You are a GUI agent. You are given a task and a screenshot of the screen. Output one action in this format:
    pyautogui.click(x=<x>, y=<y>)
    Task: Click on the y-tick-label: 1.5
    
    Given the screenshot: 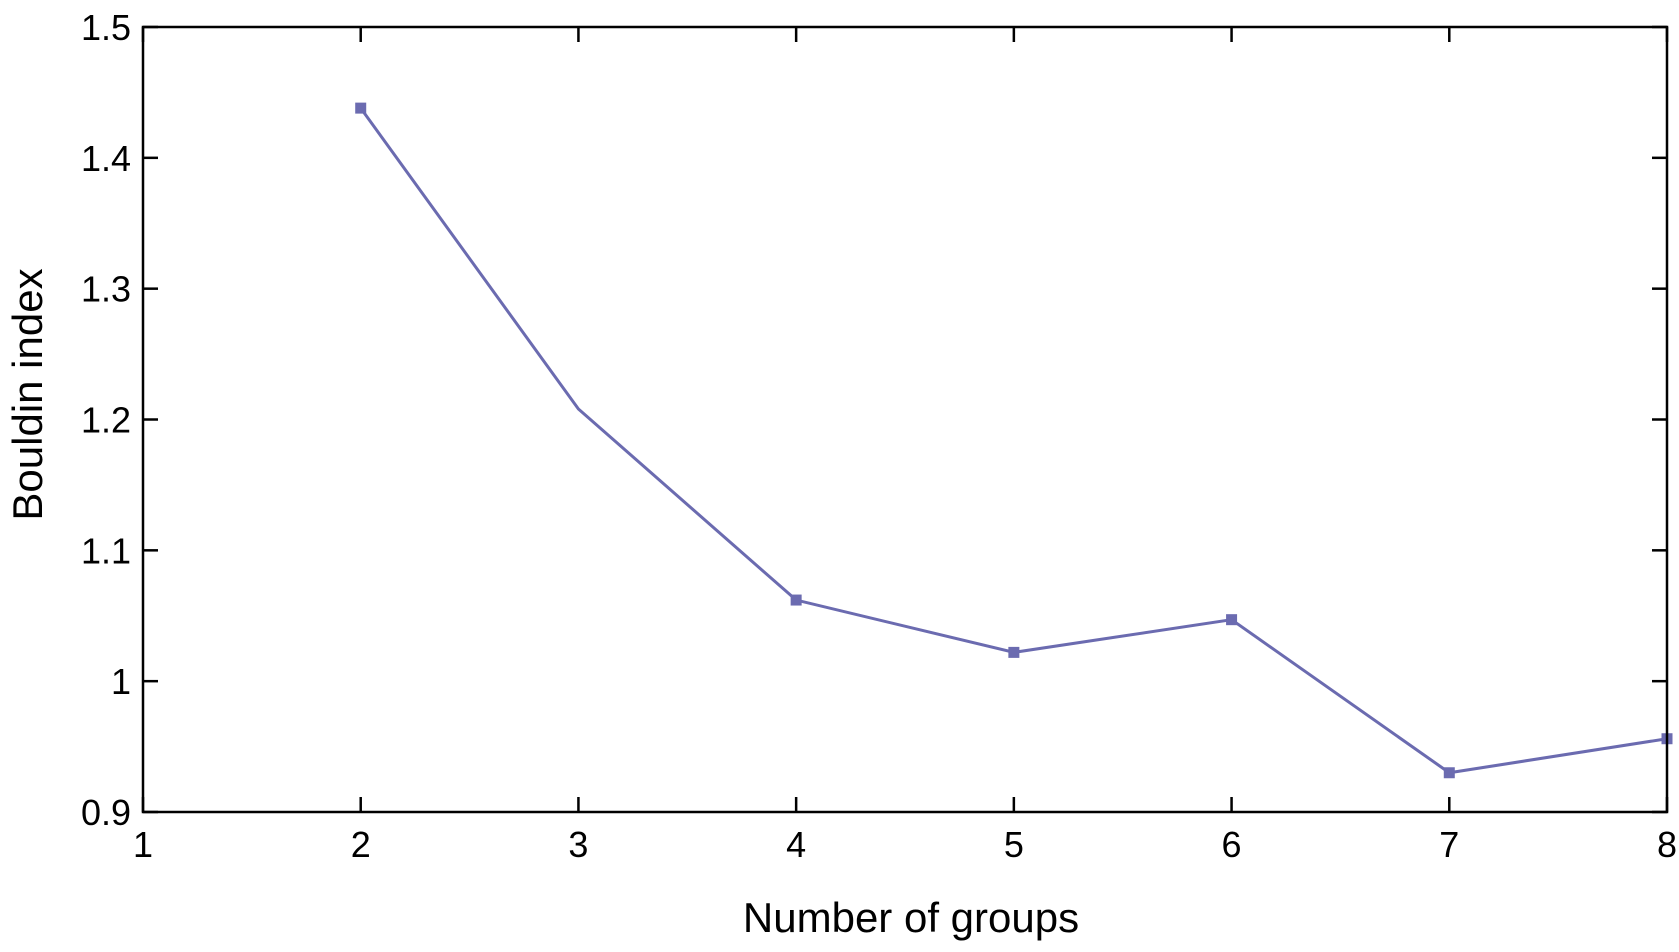 What is the action you would take?
    pyautogui.click(x=106, y=27)
    